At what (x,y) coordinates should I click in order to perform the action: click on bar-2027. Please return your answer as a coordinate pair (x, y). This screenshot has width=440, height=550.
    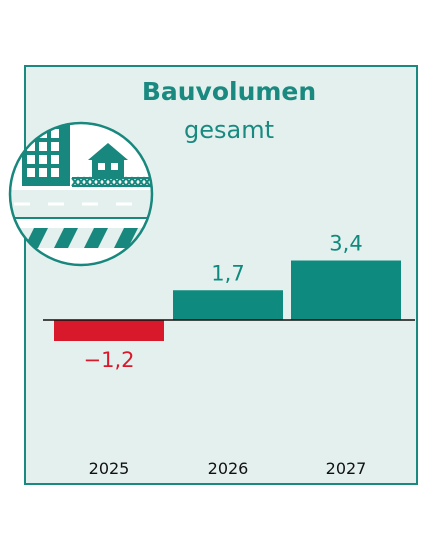
    Looking at the image, I should click on (346, 290).